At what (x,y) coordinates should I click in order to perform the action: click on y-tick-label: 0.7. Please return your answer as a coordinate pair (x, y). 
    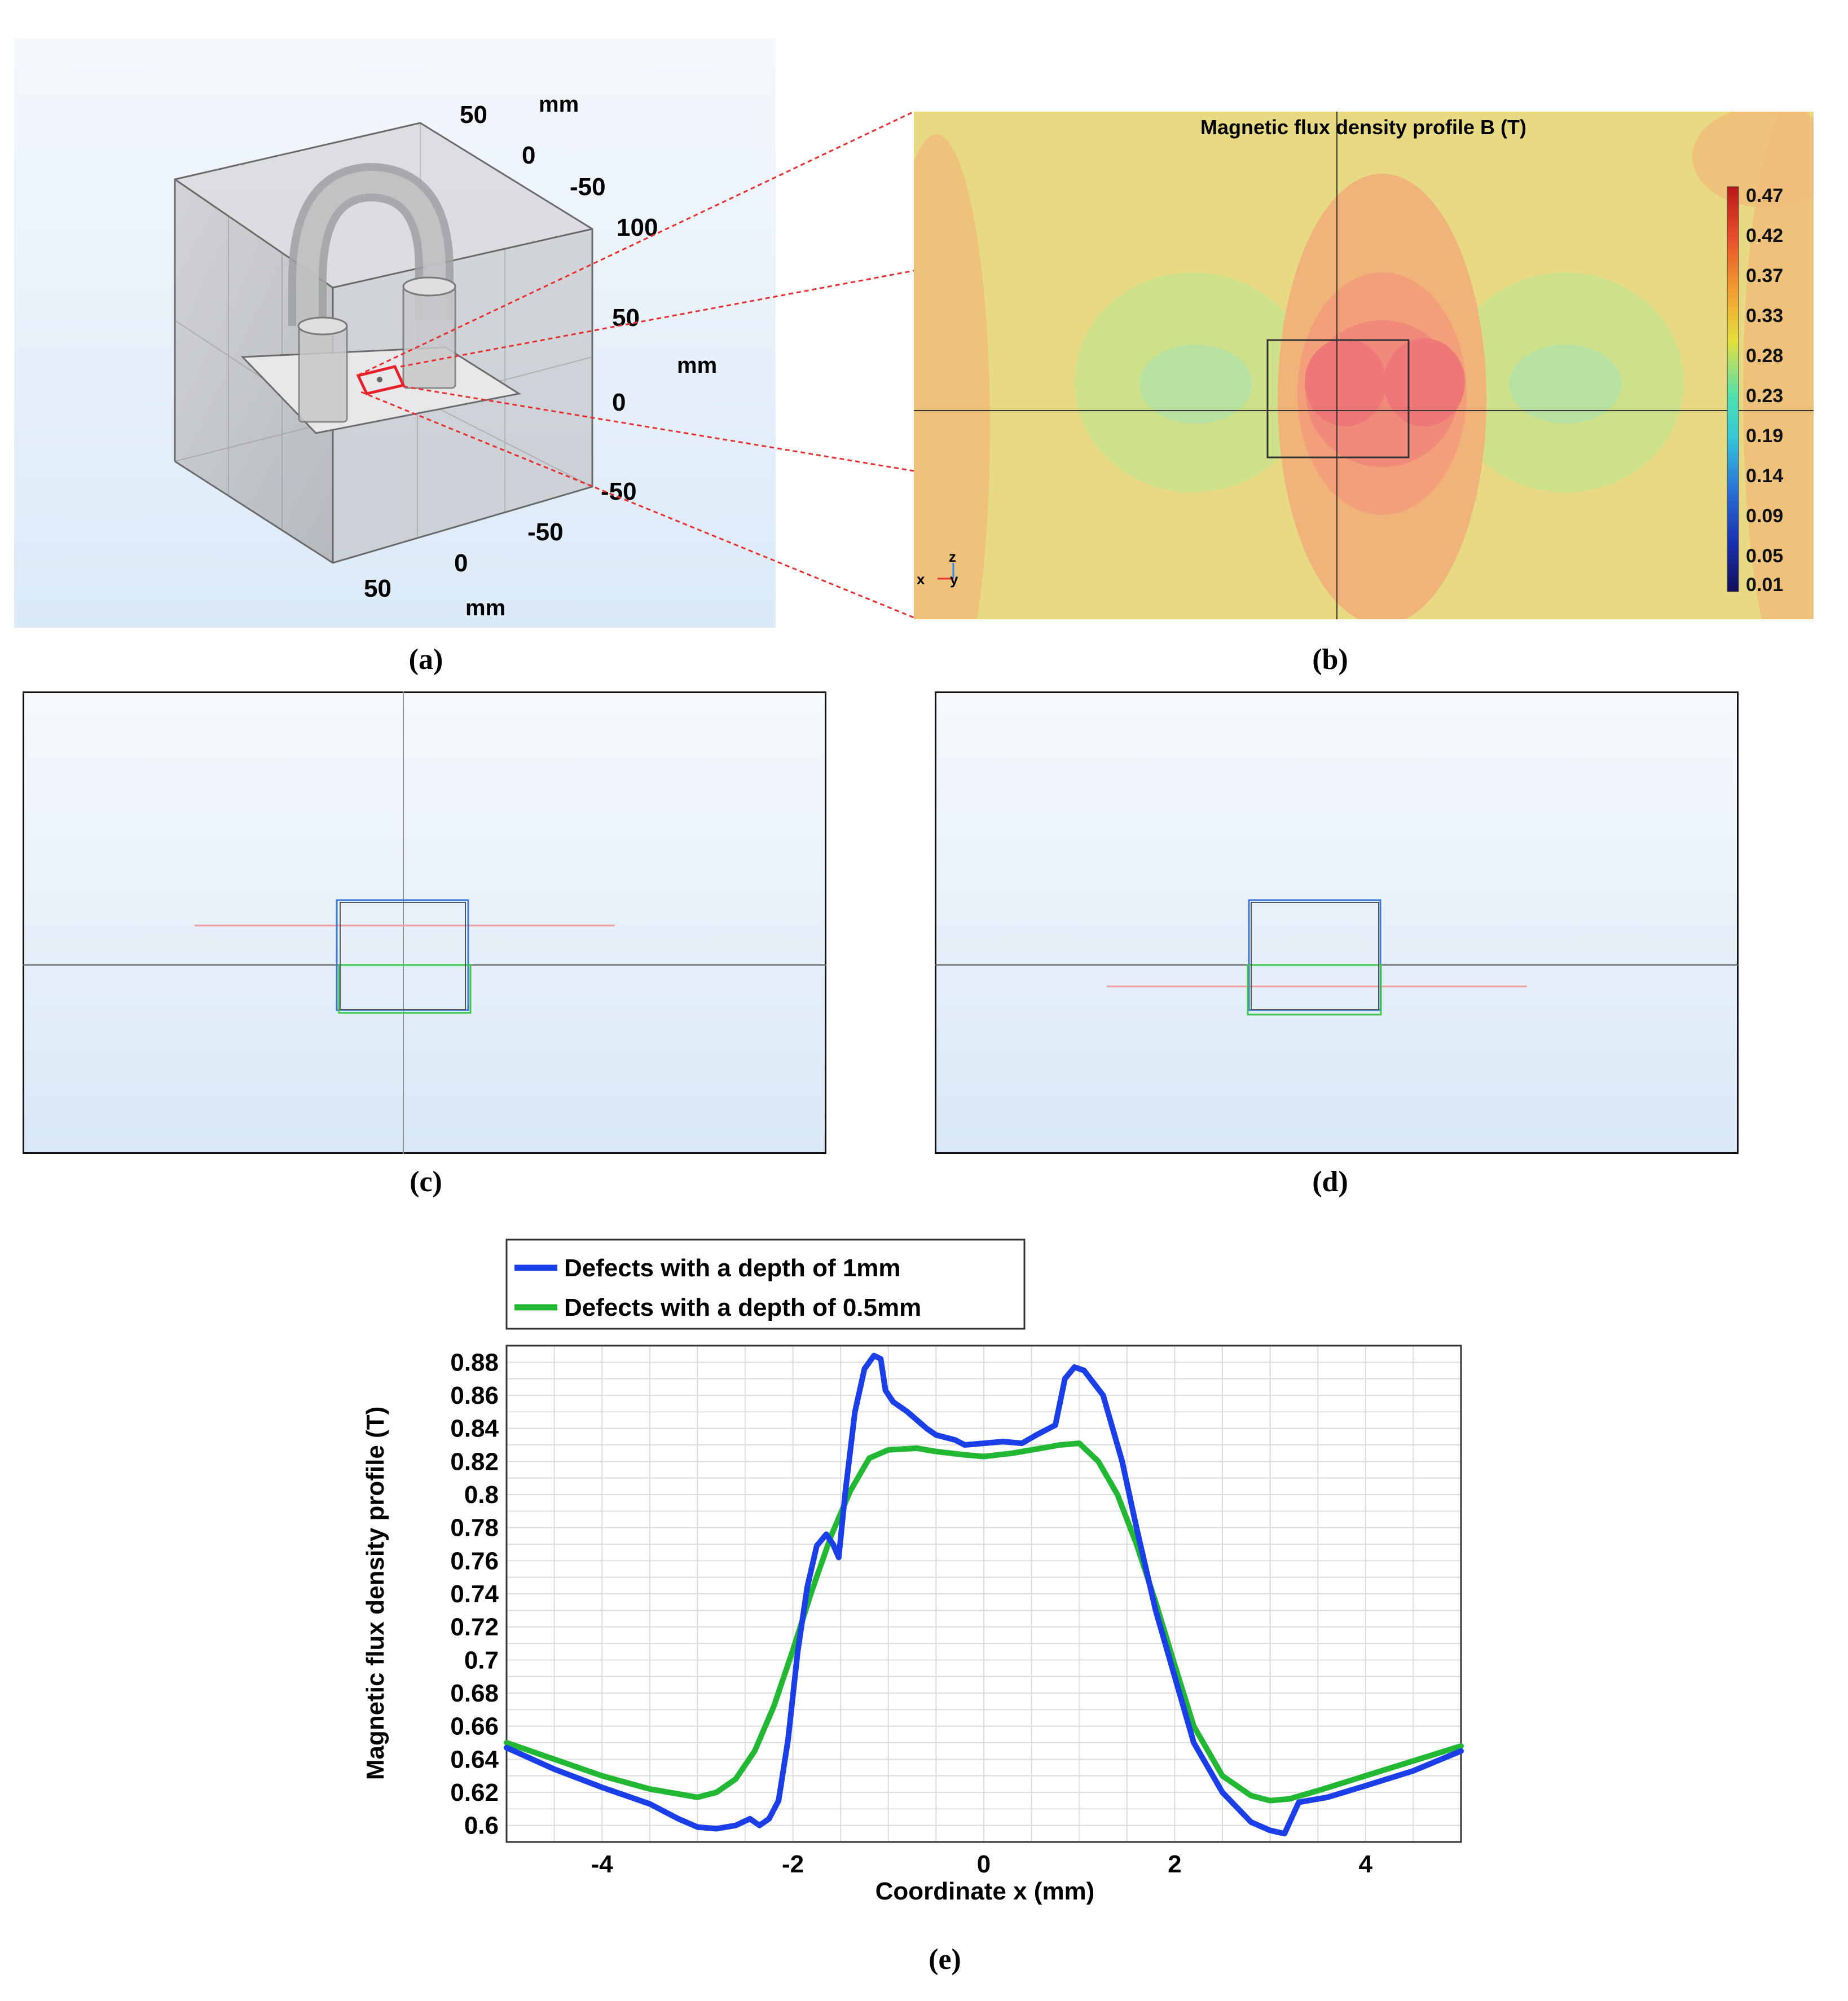
    Looking at the image, I should click on (481, 1660).